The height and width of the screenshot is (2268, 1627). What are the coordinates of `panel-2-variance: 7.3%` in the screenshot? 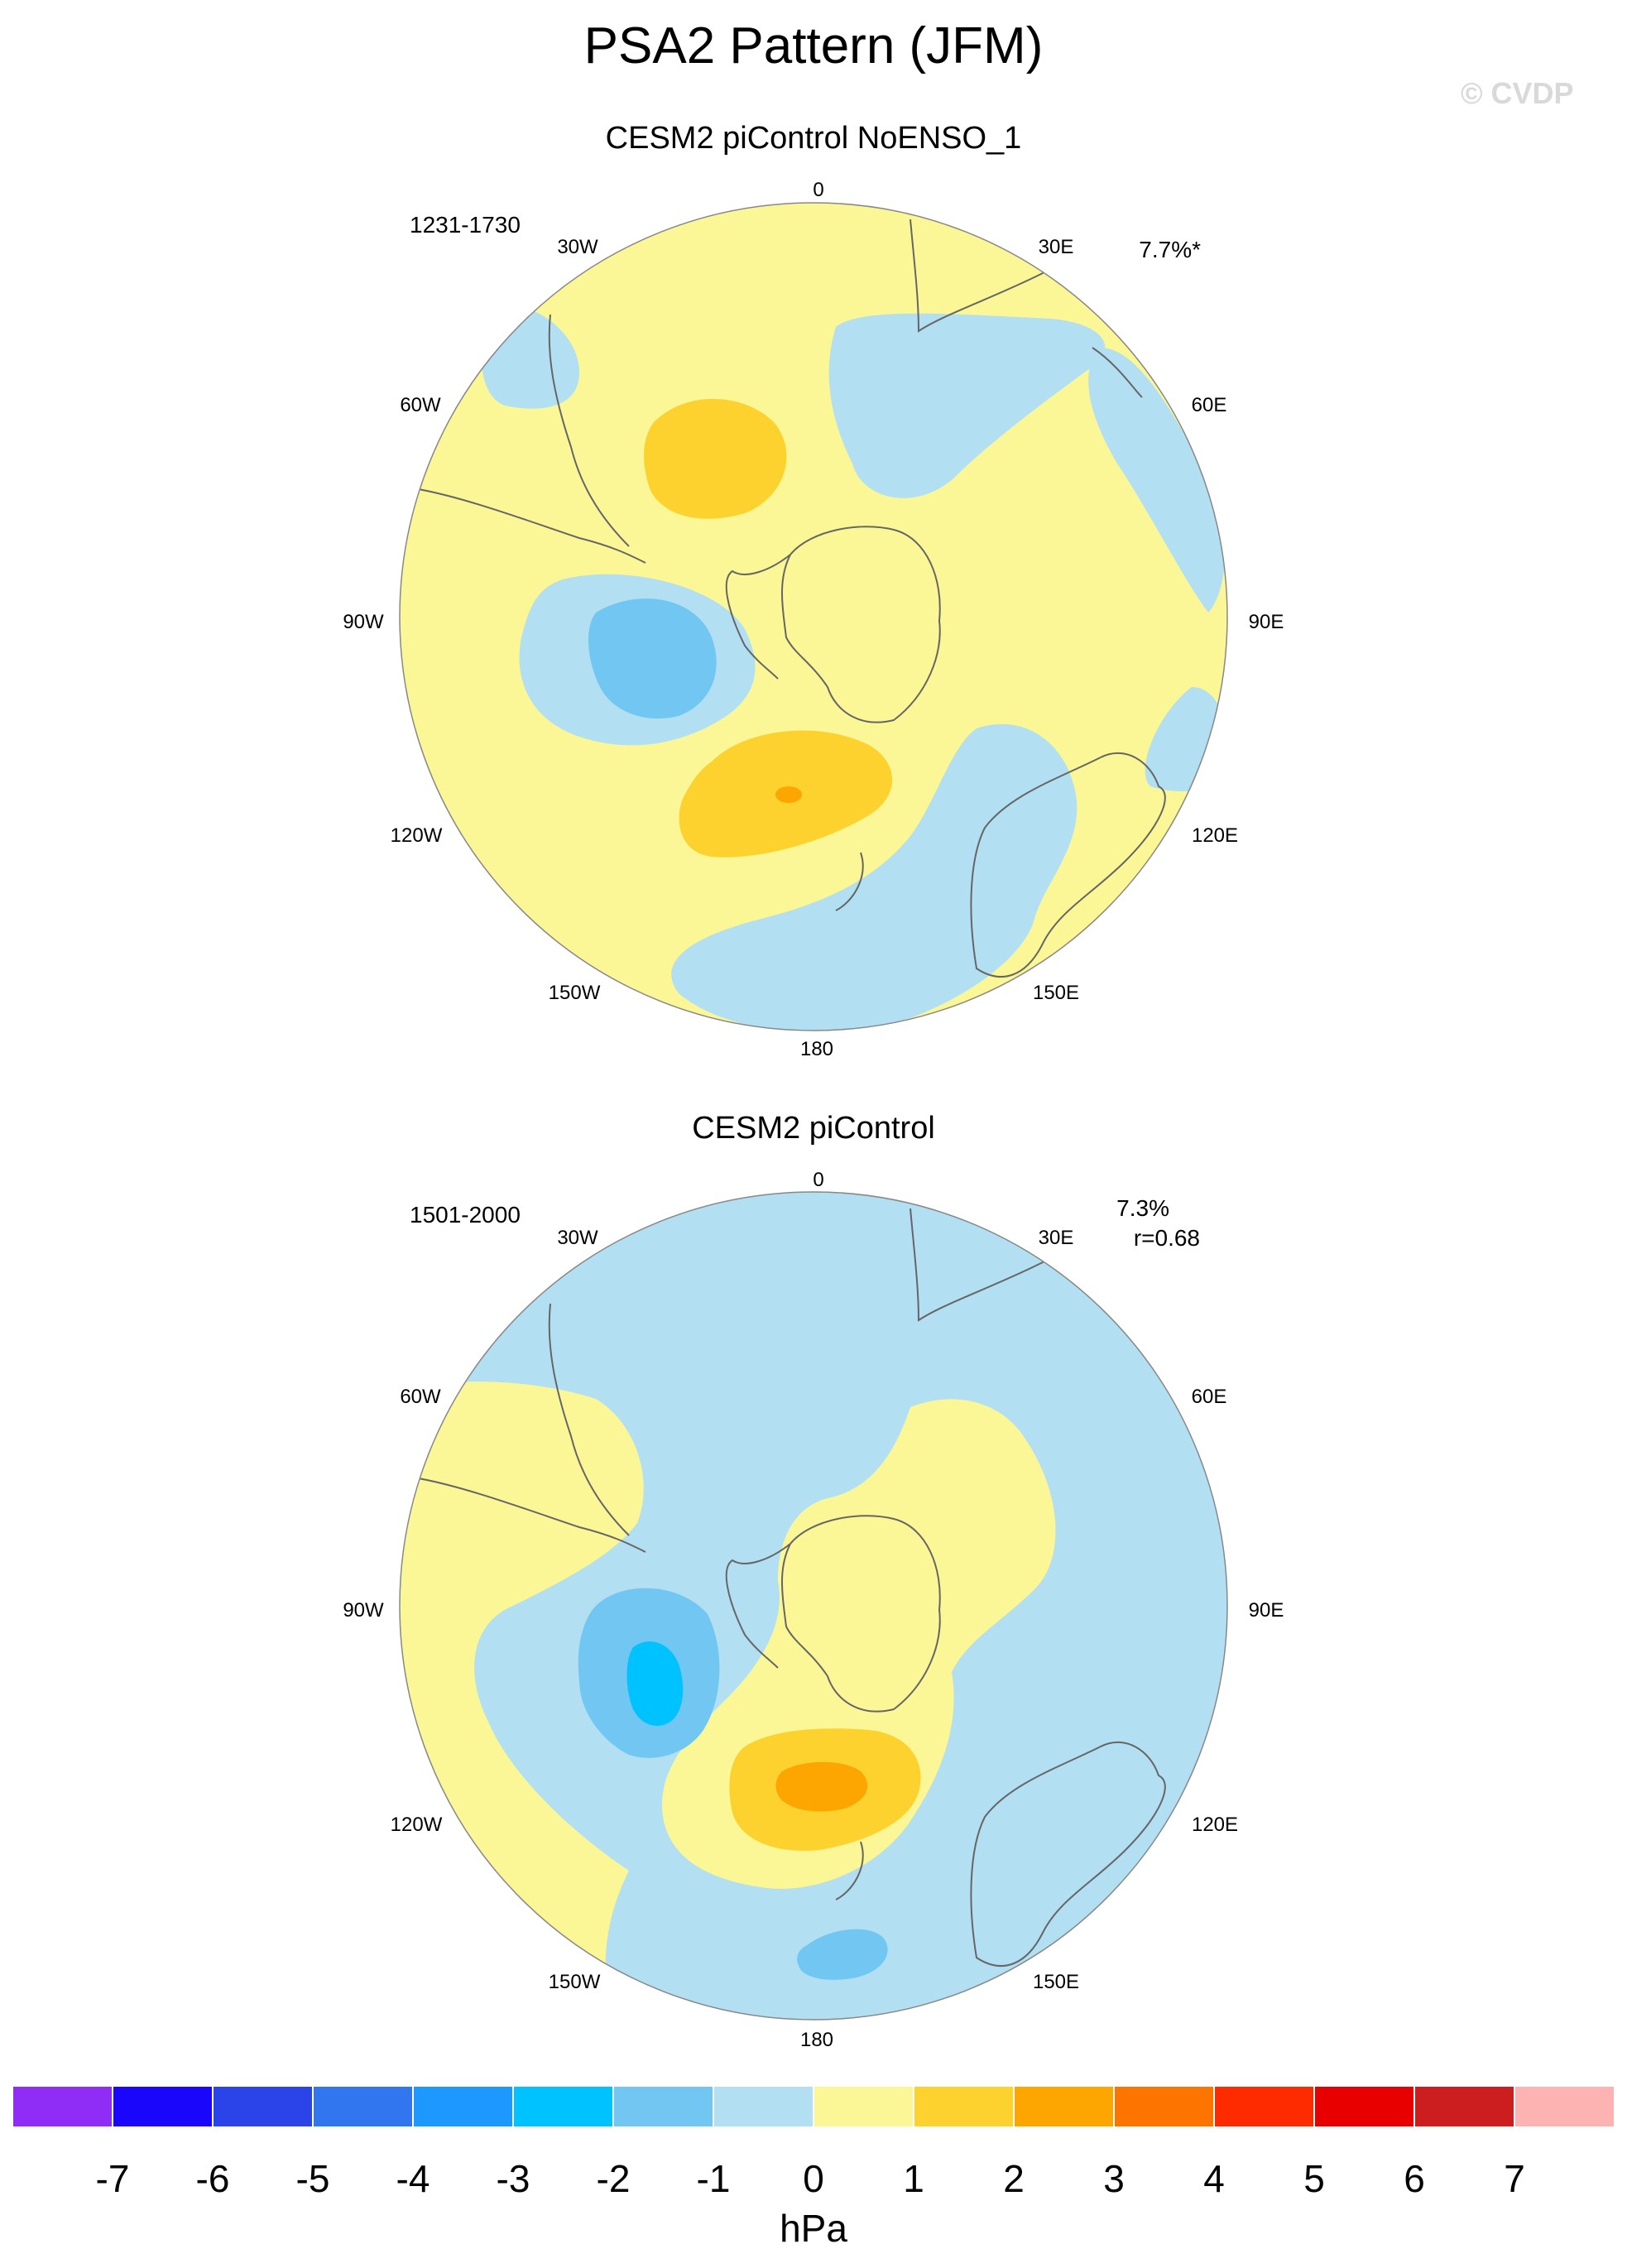 It's located at (1142, 1208).